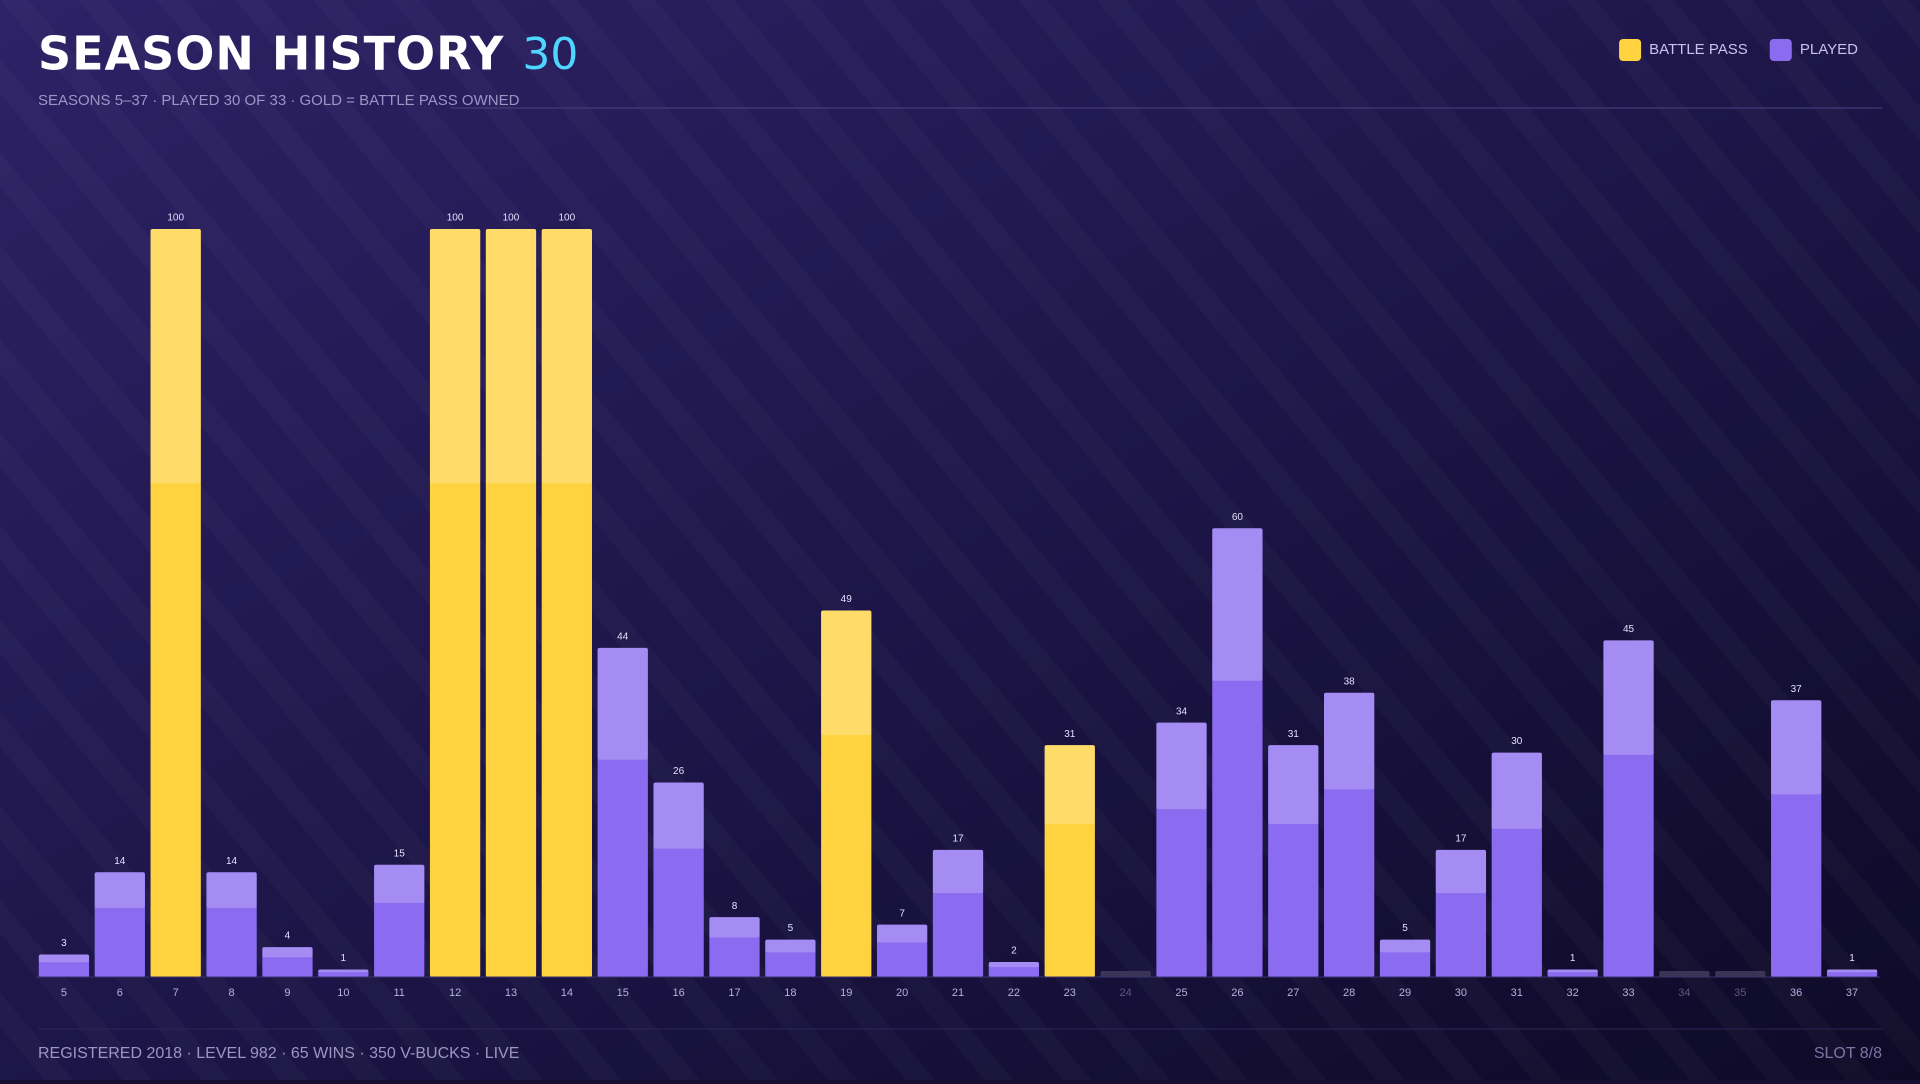 Image resolution: width=1920 pixels, height=1084 pixels. I want to click on bar-value-label: 2, so click(1014, 951).